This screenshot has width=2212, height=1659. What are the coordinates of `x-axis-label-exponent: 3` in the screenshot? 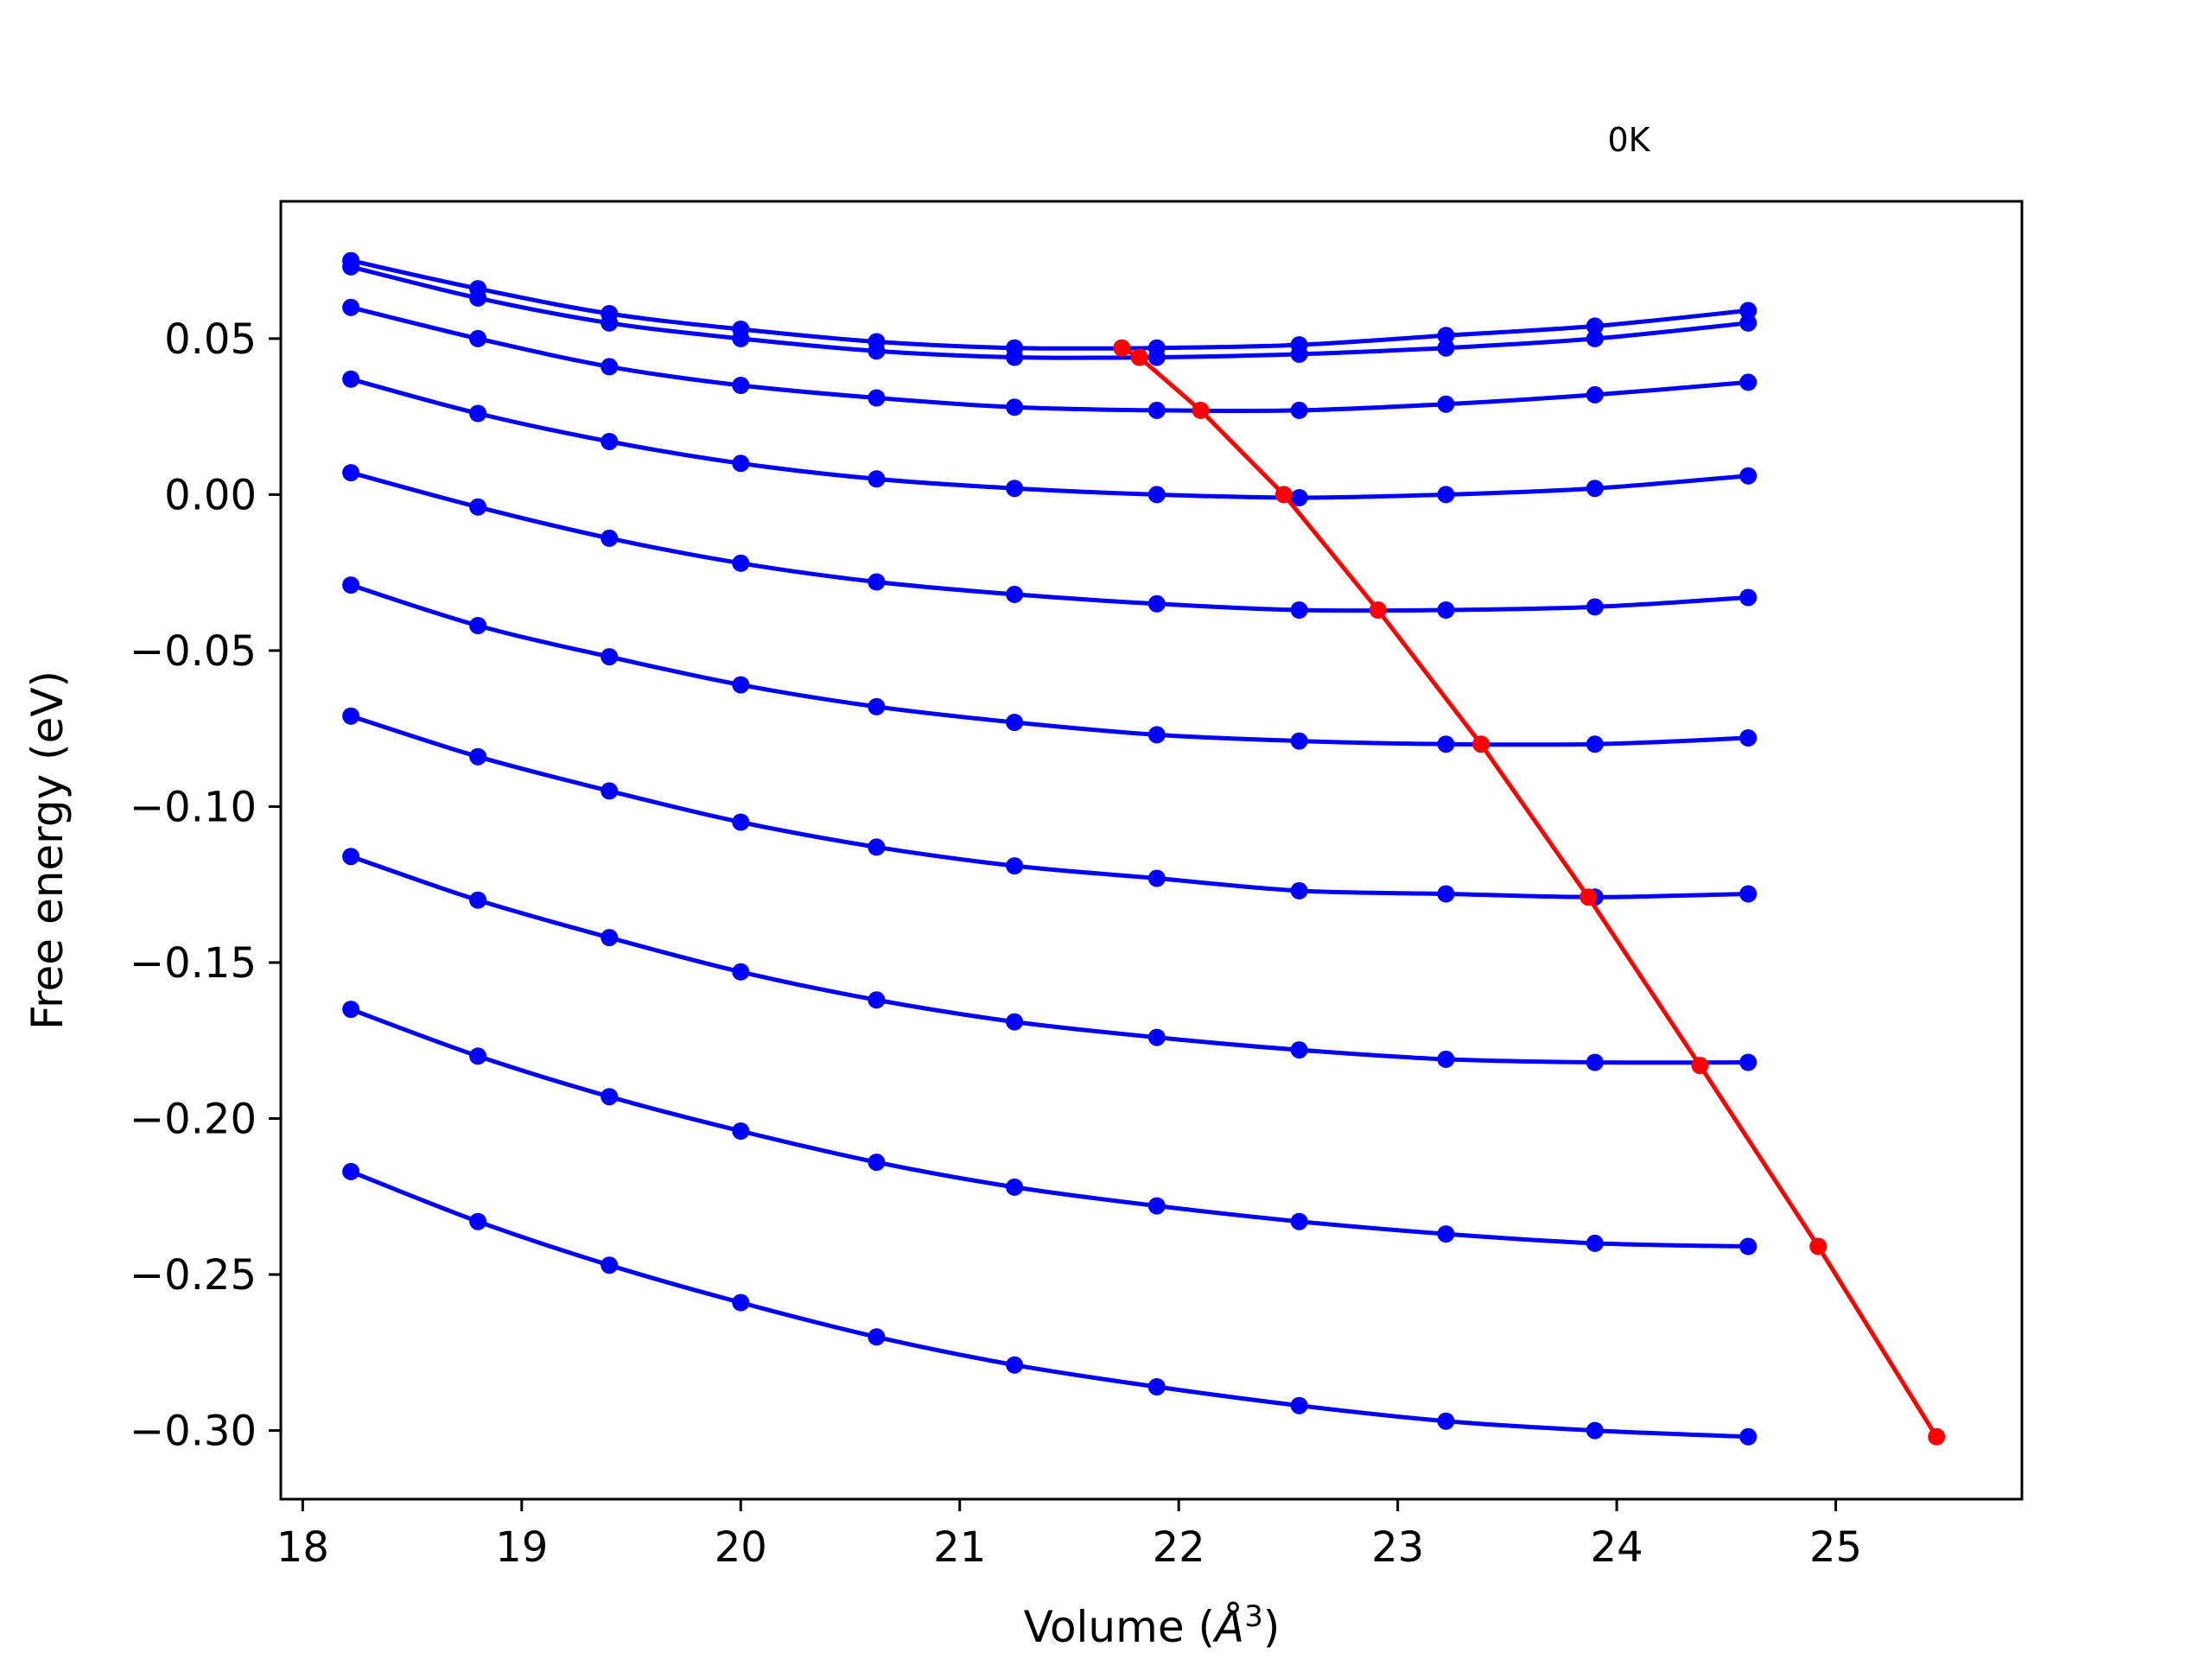 It's located at (1253, 1616).